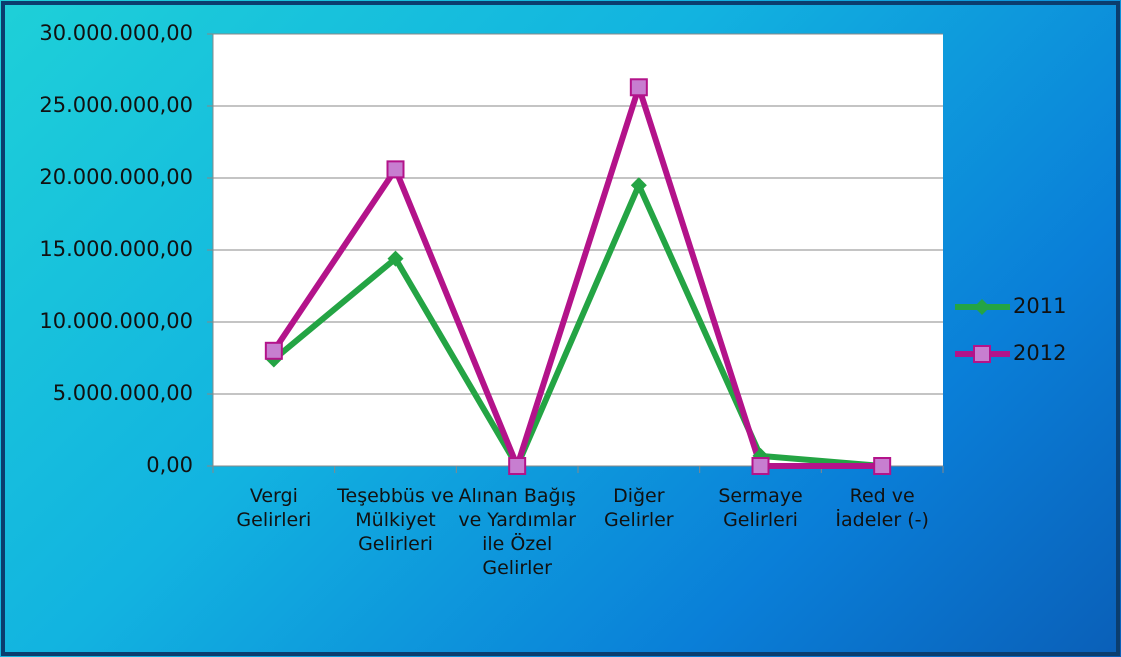  I want to click on x-tick-label: Vergi Gelirleri, so click(274, 508).